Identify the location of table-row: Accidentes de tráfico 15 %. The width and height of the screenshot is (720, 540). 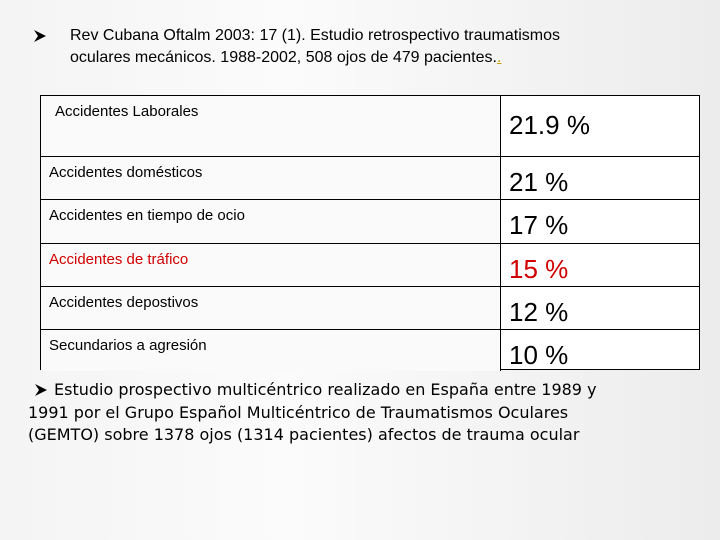
(370, 264).